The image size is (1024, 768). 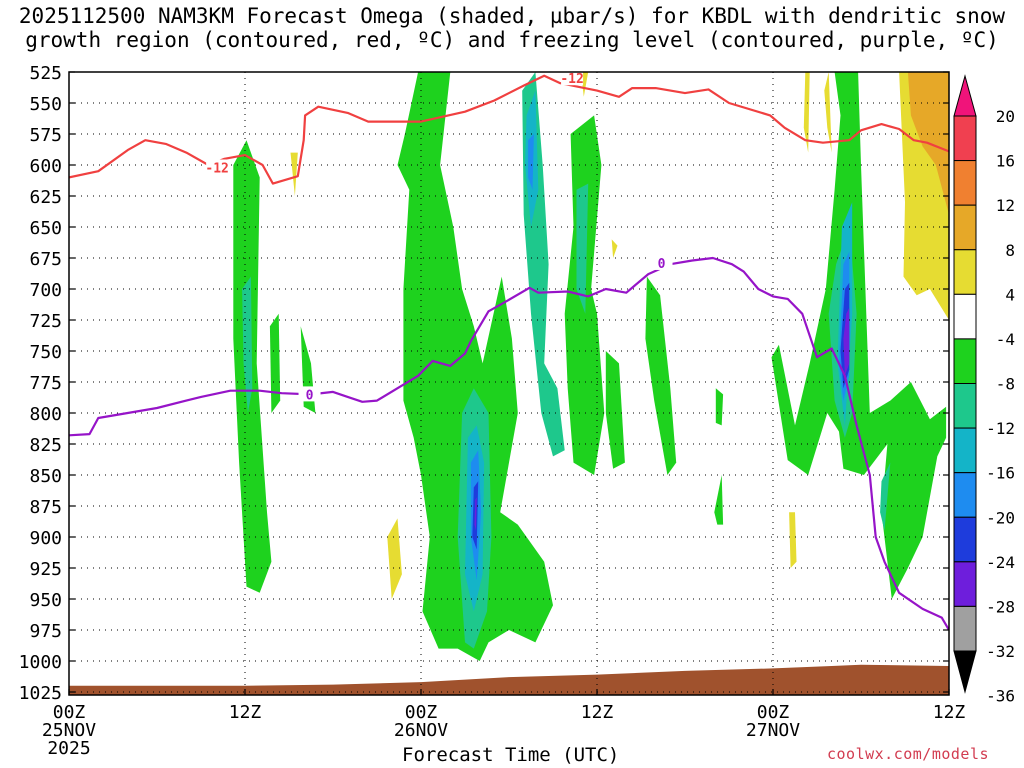 I want to click on y-tick-label: 625, so click(x=45, y=197).